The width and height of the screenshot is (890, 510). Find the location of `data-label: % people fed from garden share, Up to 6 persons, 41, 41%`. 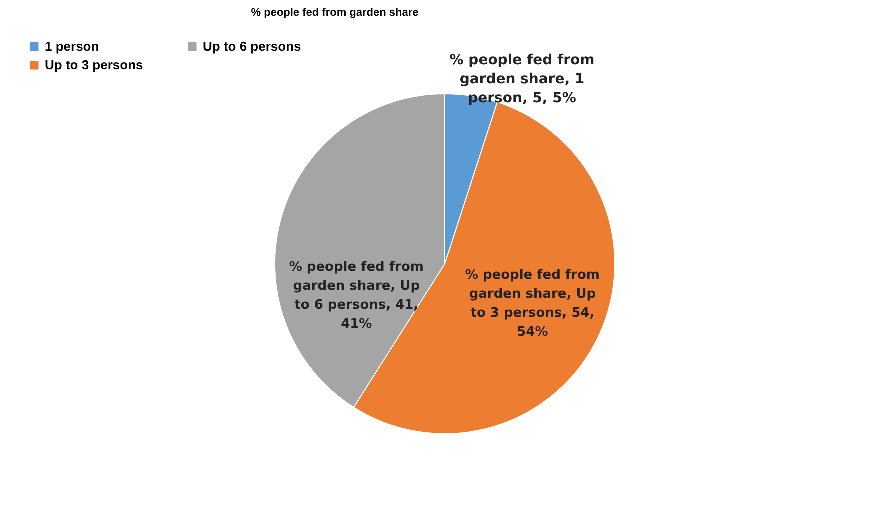

data-label: % people fed from garden share, Up to 6 persons, 41, 41% is located at coordinates (356, 296).